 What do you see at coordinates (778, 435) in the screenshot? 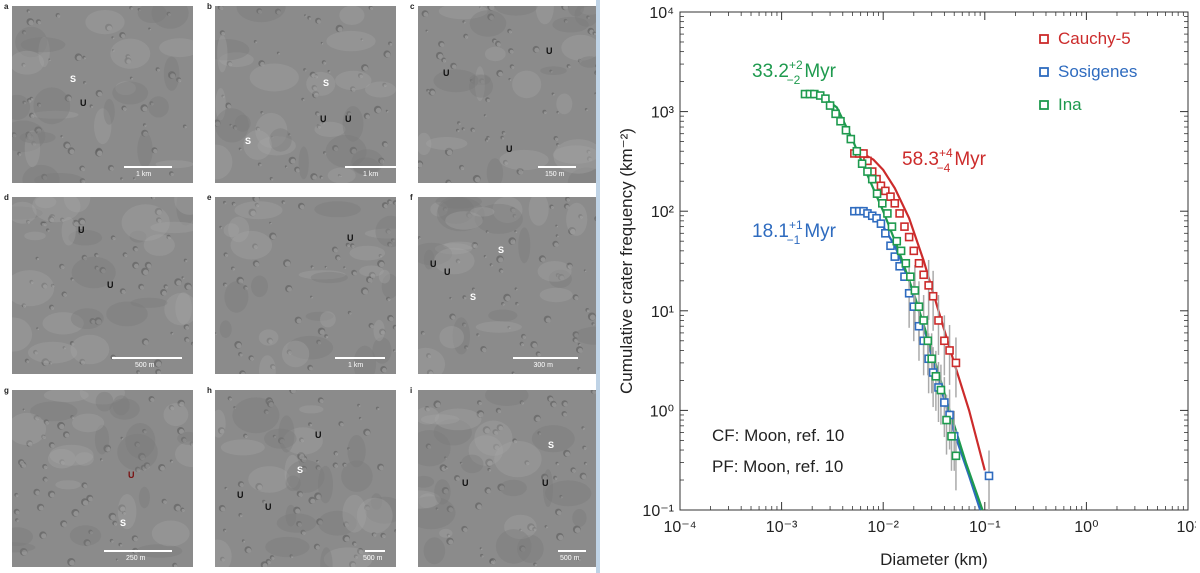
I see `reference-note: CF: Moon, ref. 10` at bounding box center [778, 435].